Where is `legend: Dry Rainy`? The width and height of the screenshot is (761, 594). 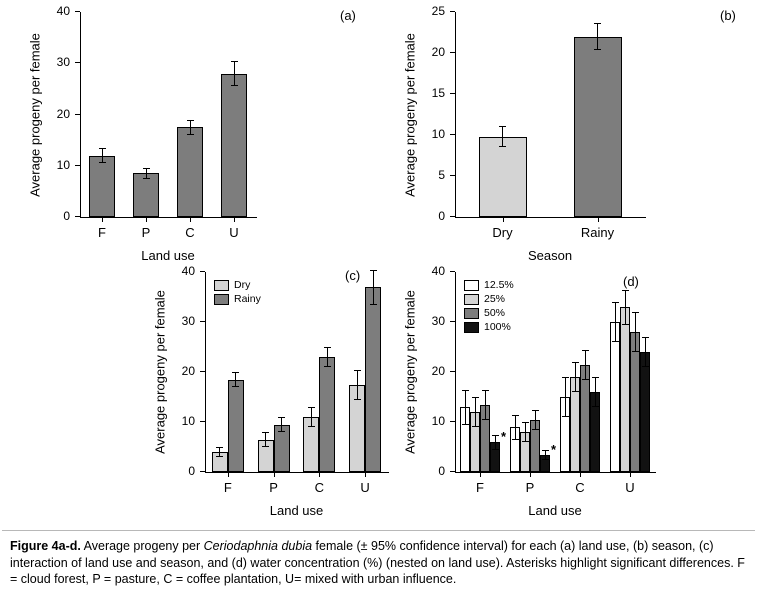
legend: Dry Rainy is located at coordinates (237, 293).